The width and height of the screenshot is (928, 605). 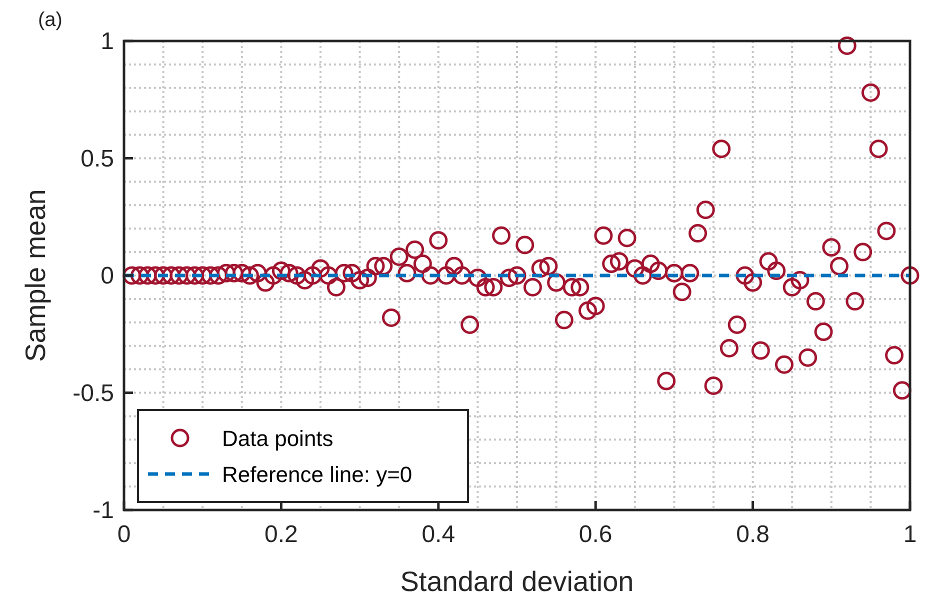 What do you see at coordinates (317, 474) in the screenshot?
I see `legend-label: Reference line: y=0` at bounding box center [317, 474].